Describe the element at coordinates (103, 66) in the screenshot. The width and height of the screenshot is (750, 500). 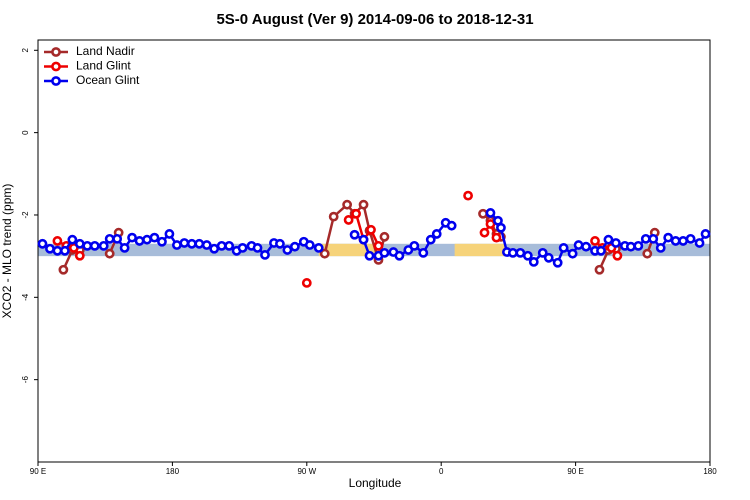
I see `legend-label: Land Glint` at that location.